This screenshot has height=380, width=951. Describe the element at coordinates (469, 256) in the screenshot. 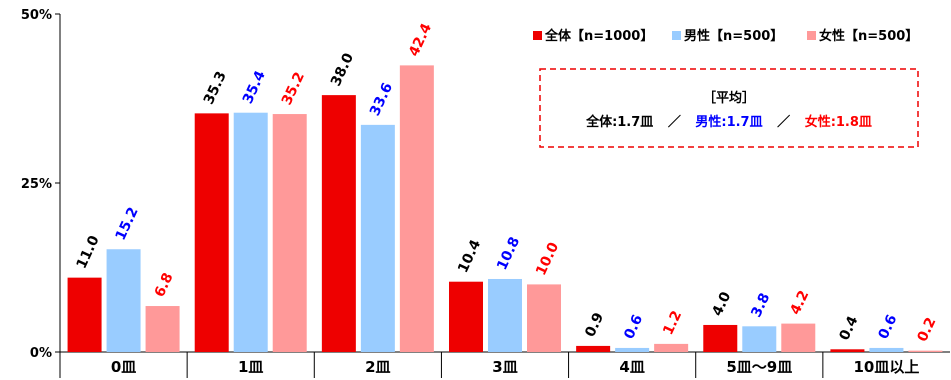

I see `data-label: 10.4` at that location.